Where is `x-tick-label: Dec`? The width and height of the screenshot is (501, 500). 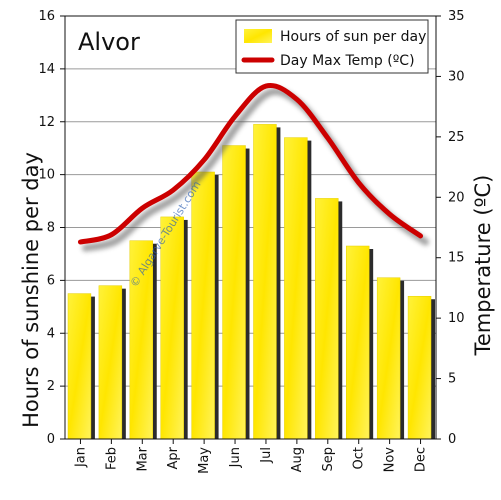
x-tick-label: Dec is located at coordinates (421, 459).